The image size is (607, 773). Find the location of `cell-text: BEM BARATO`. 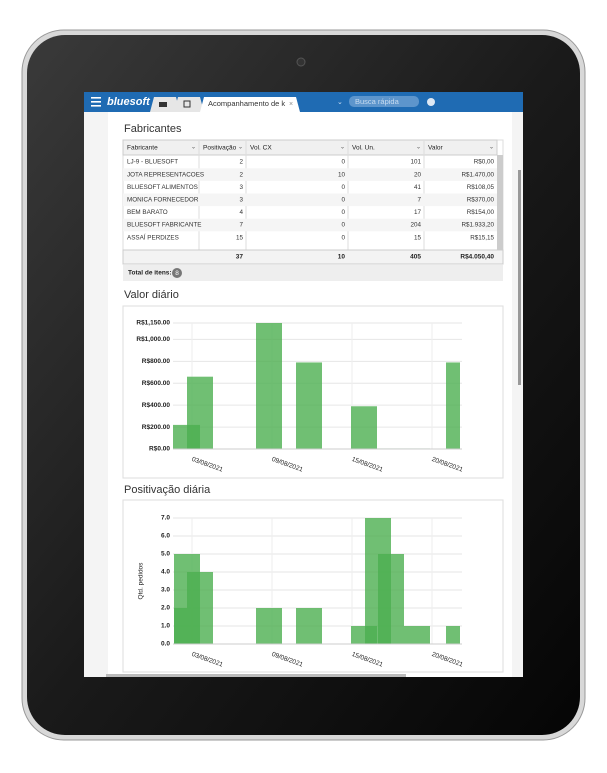

cell-text: BEM BARATO is located at coordinates (147, 212).